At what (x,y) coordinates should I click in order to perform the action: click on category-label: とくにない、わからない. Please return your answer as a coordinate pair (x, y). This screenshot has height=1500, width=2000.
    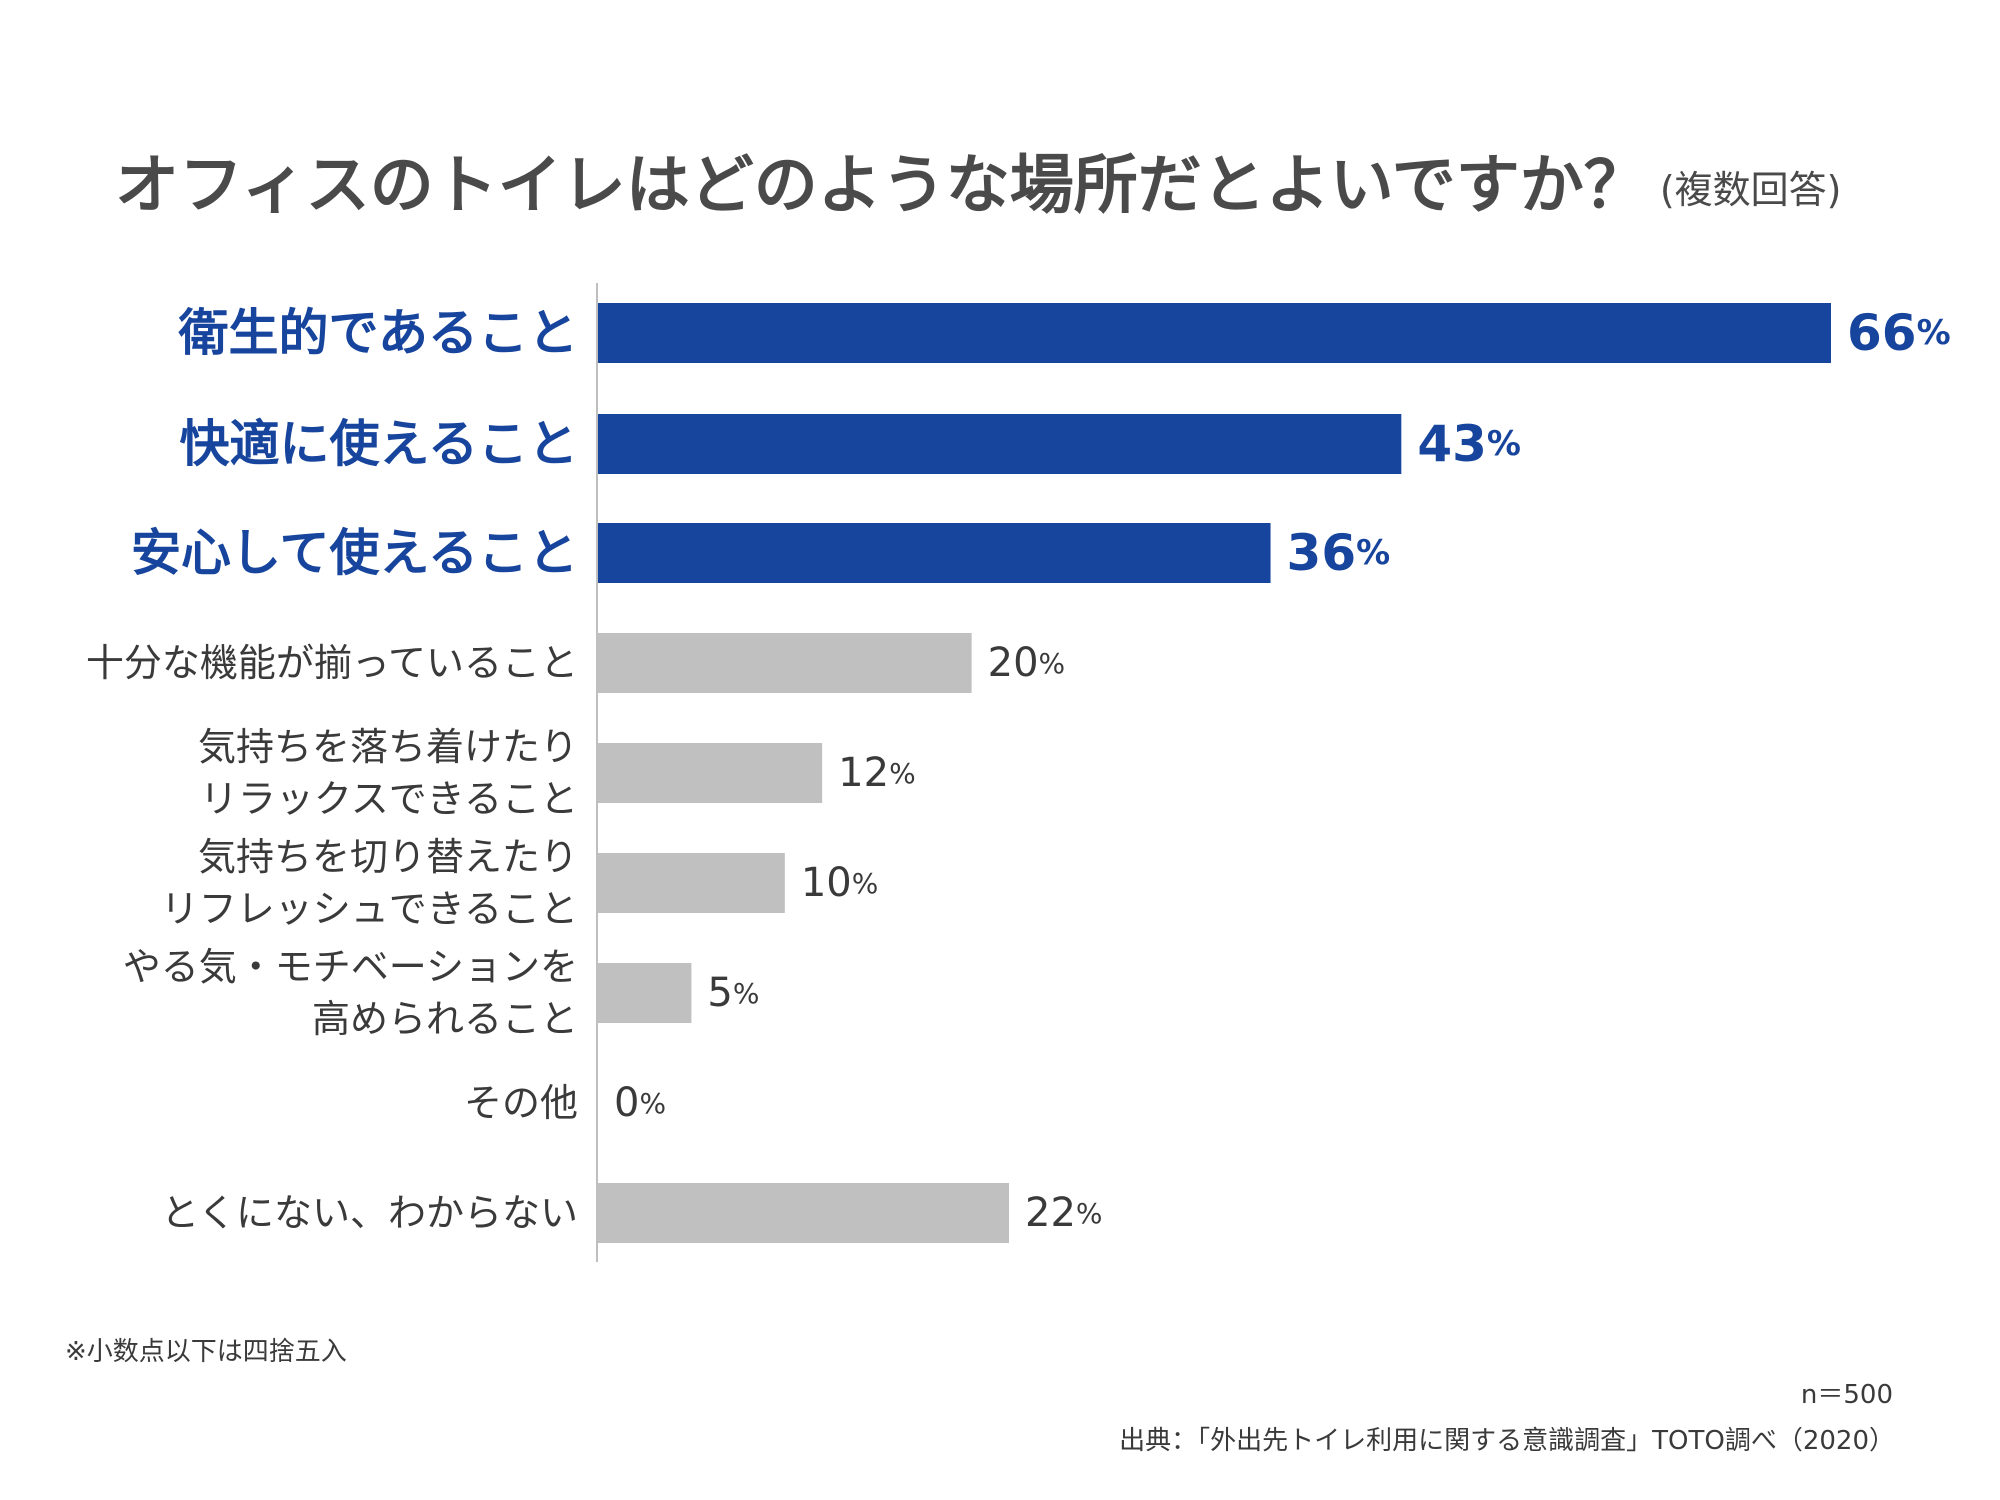
    Looking at the image, I should click on (369, 1213).